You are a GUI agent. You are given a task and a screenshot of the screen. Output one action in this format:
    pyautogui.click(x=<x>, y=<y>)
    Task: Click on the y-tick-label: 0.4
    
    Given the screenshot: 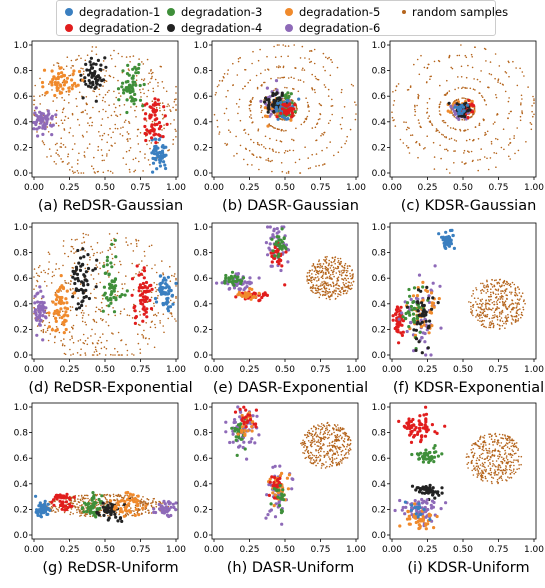 What is the action you would take?
    pyautogui.click(x=21, y=123)
    